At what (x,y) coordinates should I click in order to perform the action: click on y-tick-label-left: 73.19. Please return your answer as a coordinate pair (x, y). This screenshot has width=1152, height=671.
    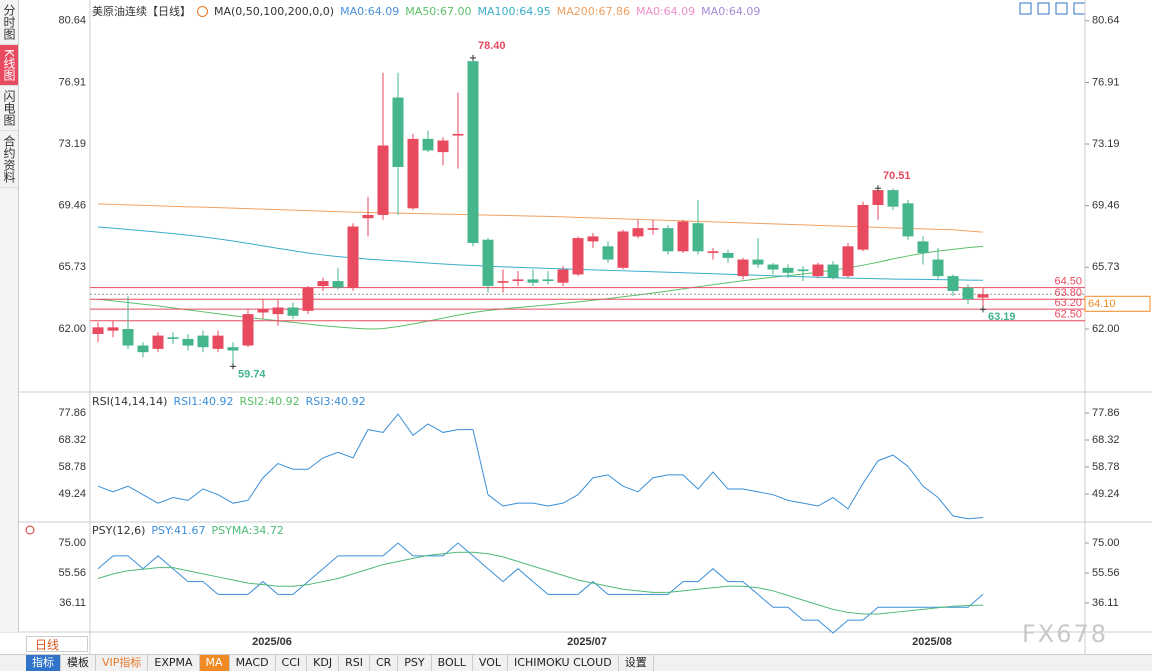
    Looking at the image, I should click on (72, 144).